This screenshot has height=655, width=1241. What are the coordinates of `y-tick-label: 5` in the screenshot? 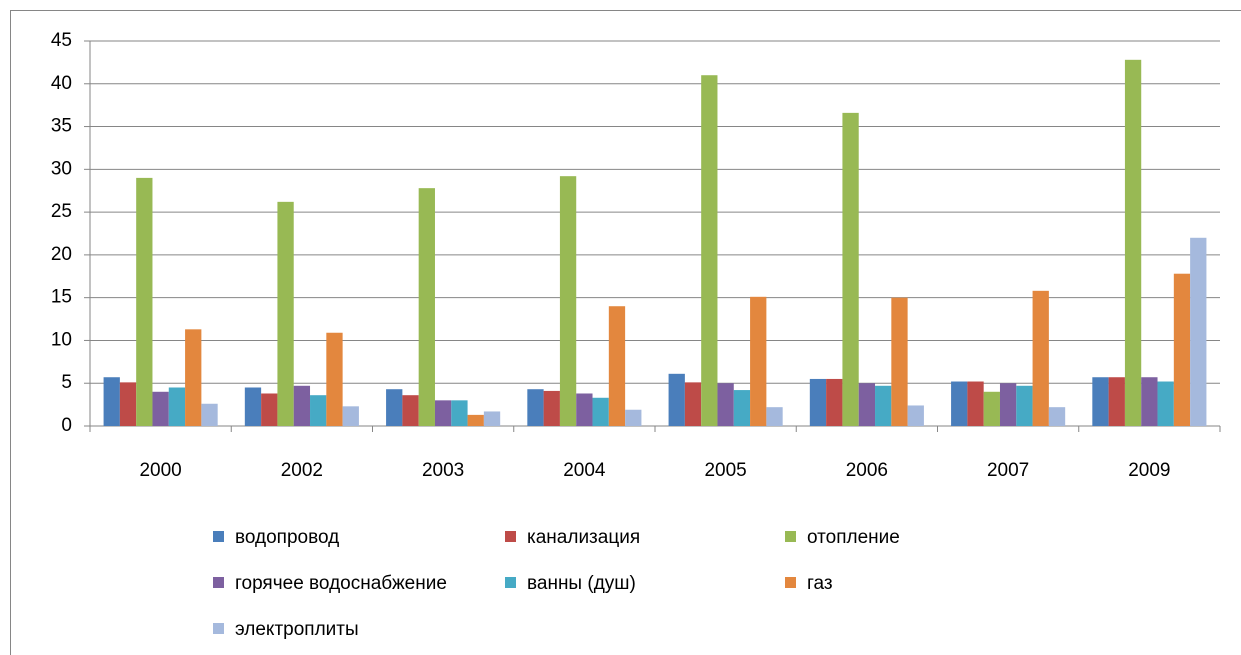 It's located at (66, 382).